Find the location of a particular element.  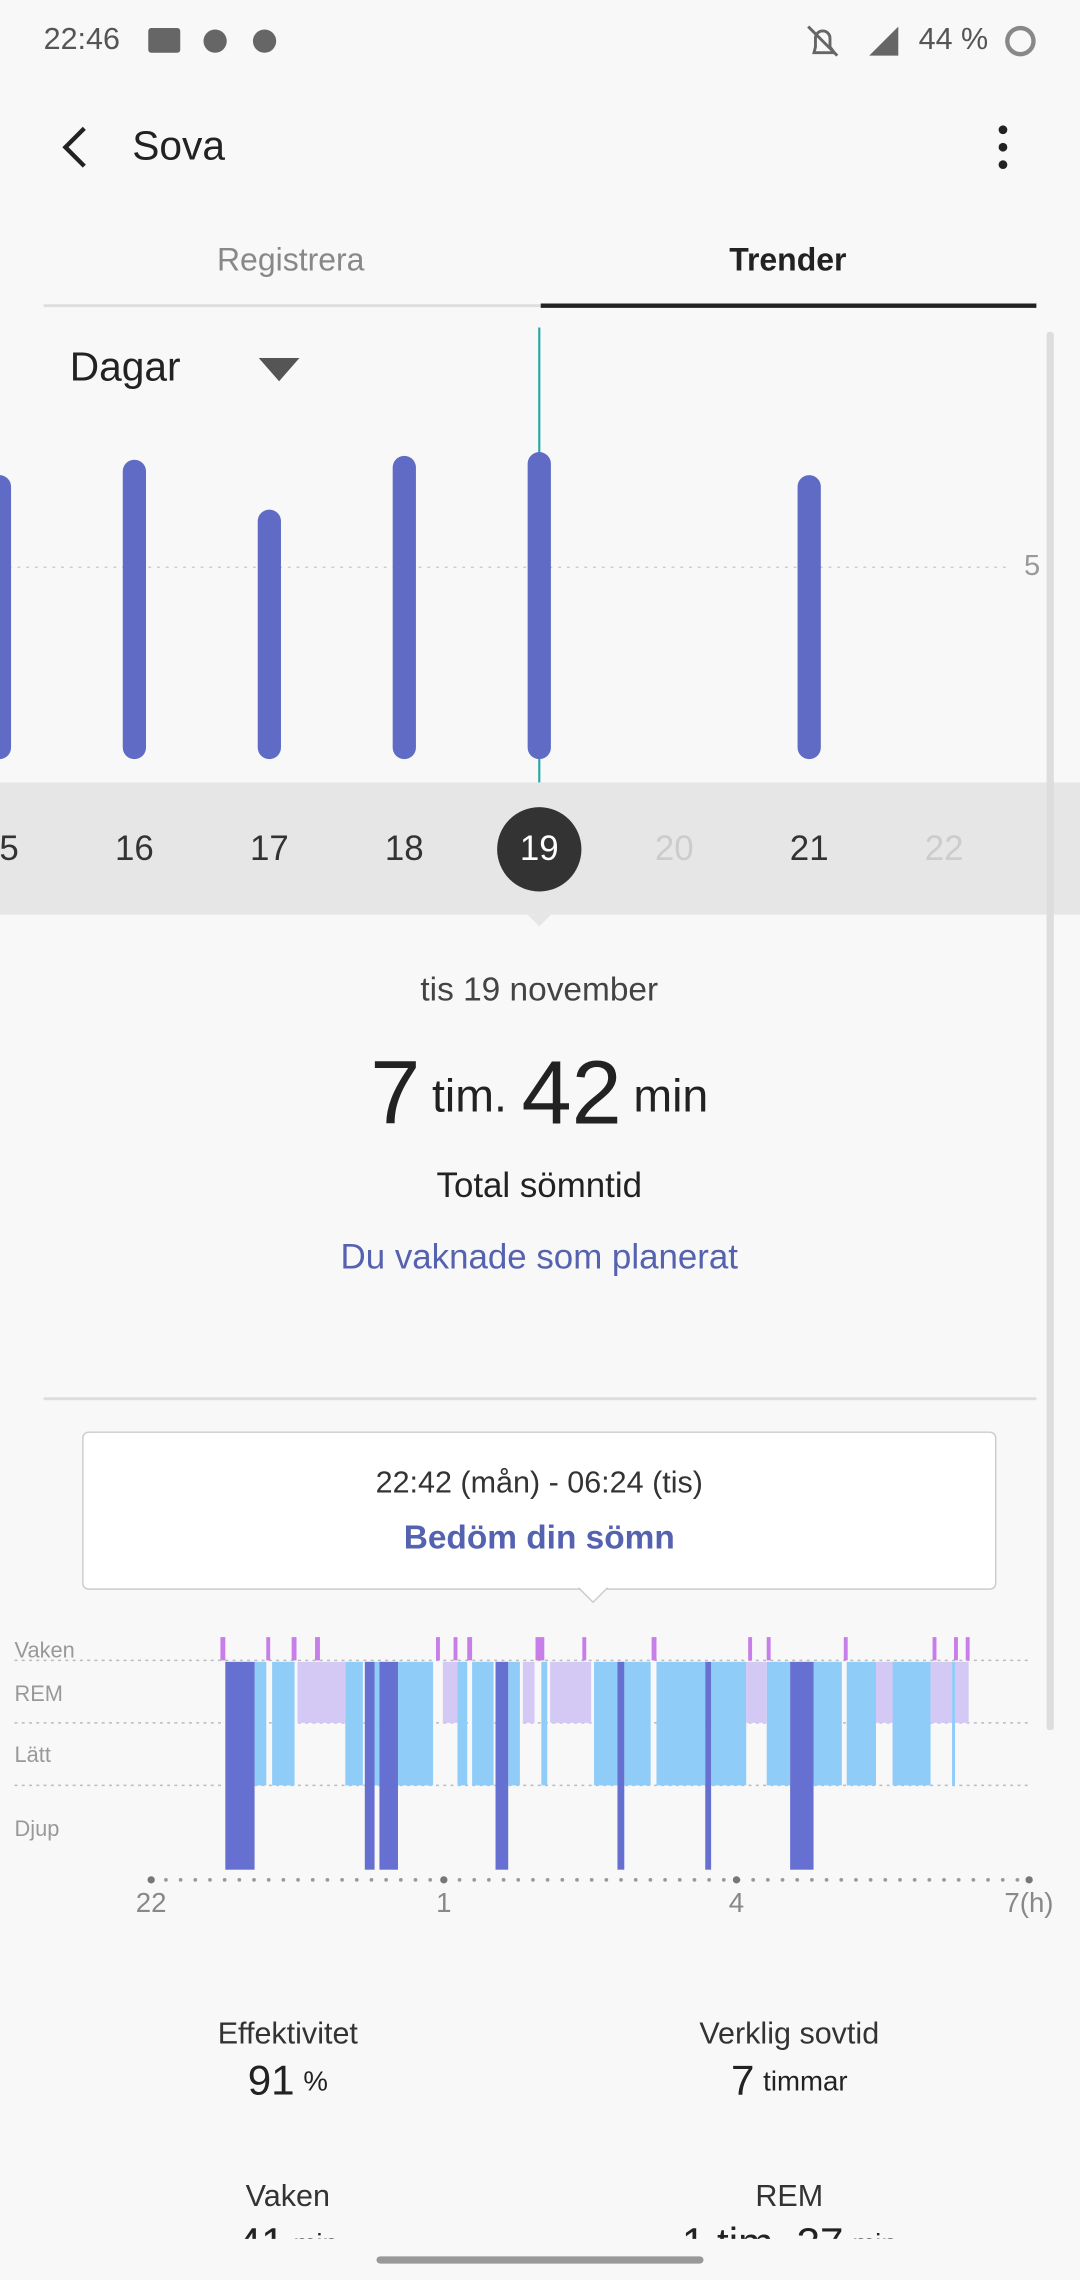

stat-value: 91% is located at coordinates (288, 2080).